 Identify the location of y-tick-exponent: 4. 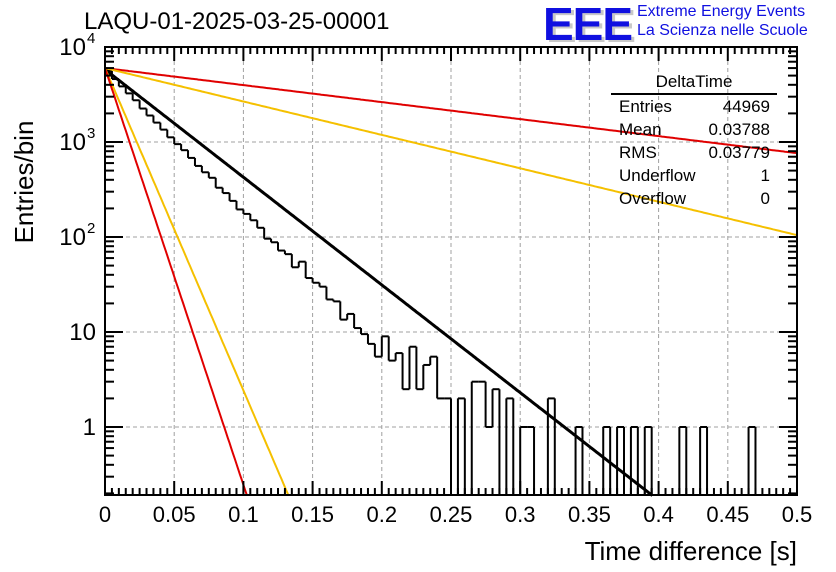
(91, 38).